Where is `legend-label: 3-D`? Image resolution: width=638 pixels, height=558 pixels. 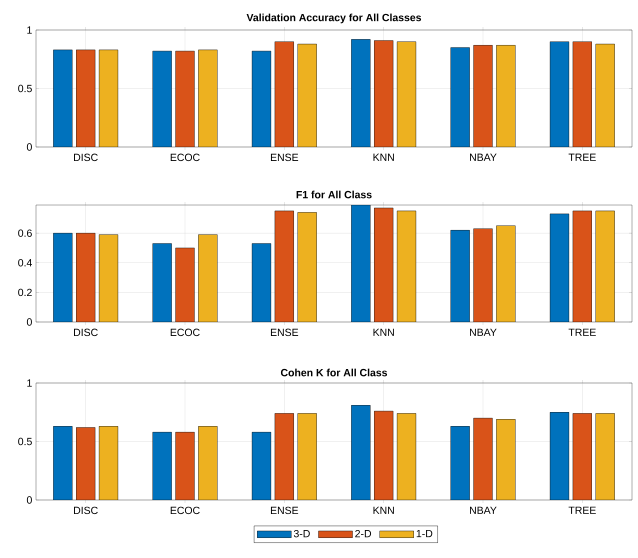 legend-label: 3-D is located at coordinates (302, 534).